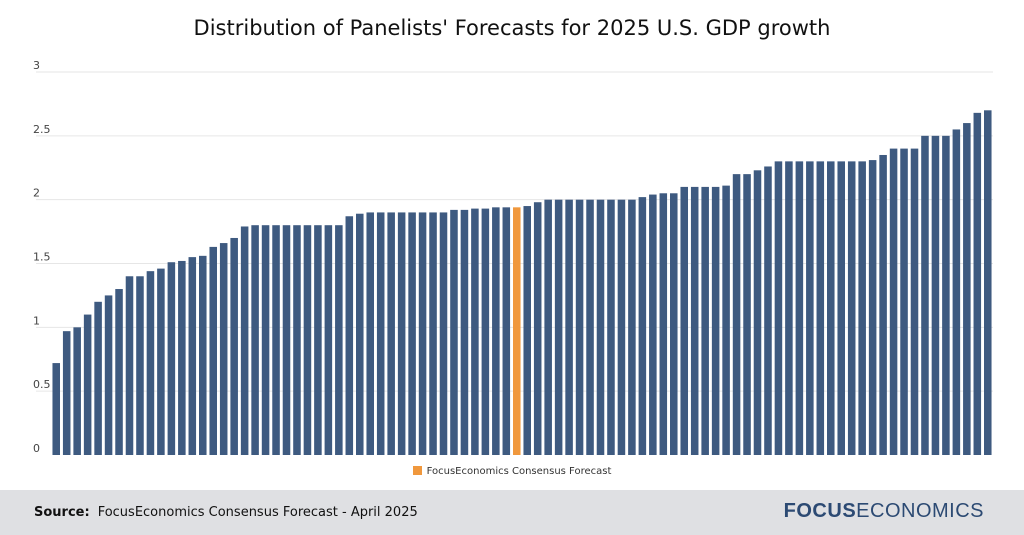 The width and height of the screenshot is (1024, 535). What do you see at coordinates (517, 331) in the screenshot?
I see `consensus-bar` at bounding box center [517, 331].